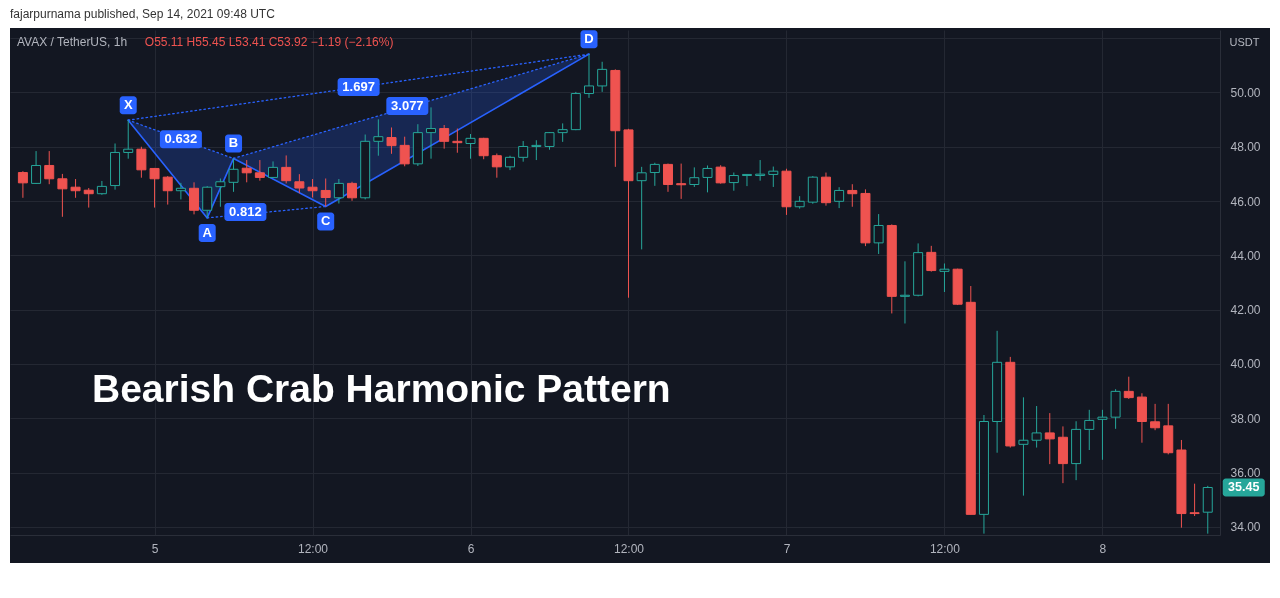  I want to click on annotation: D, so click(589, 39).